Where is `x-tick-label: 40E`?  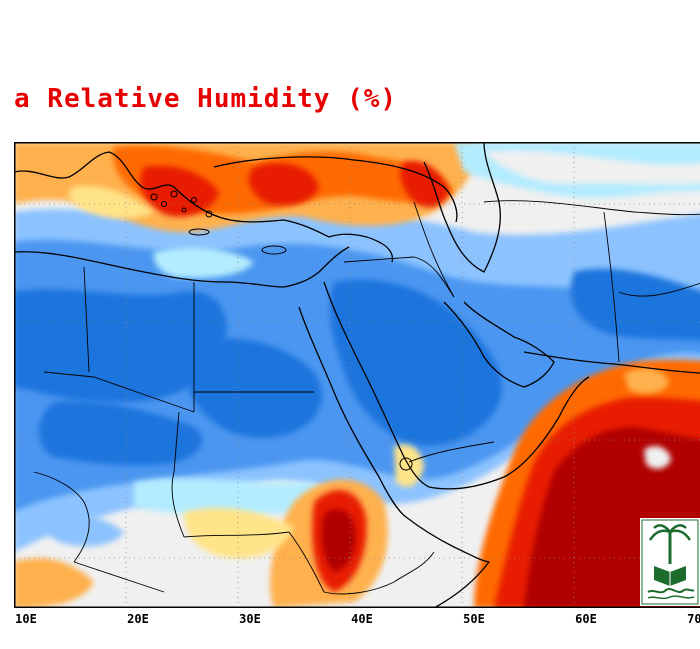 x-tick-label: 40E is located at coordinates (362, 619).